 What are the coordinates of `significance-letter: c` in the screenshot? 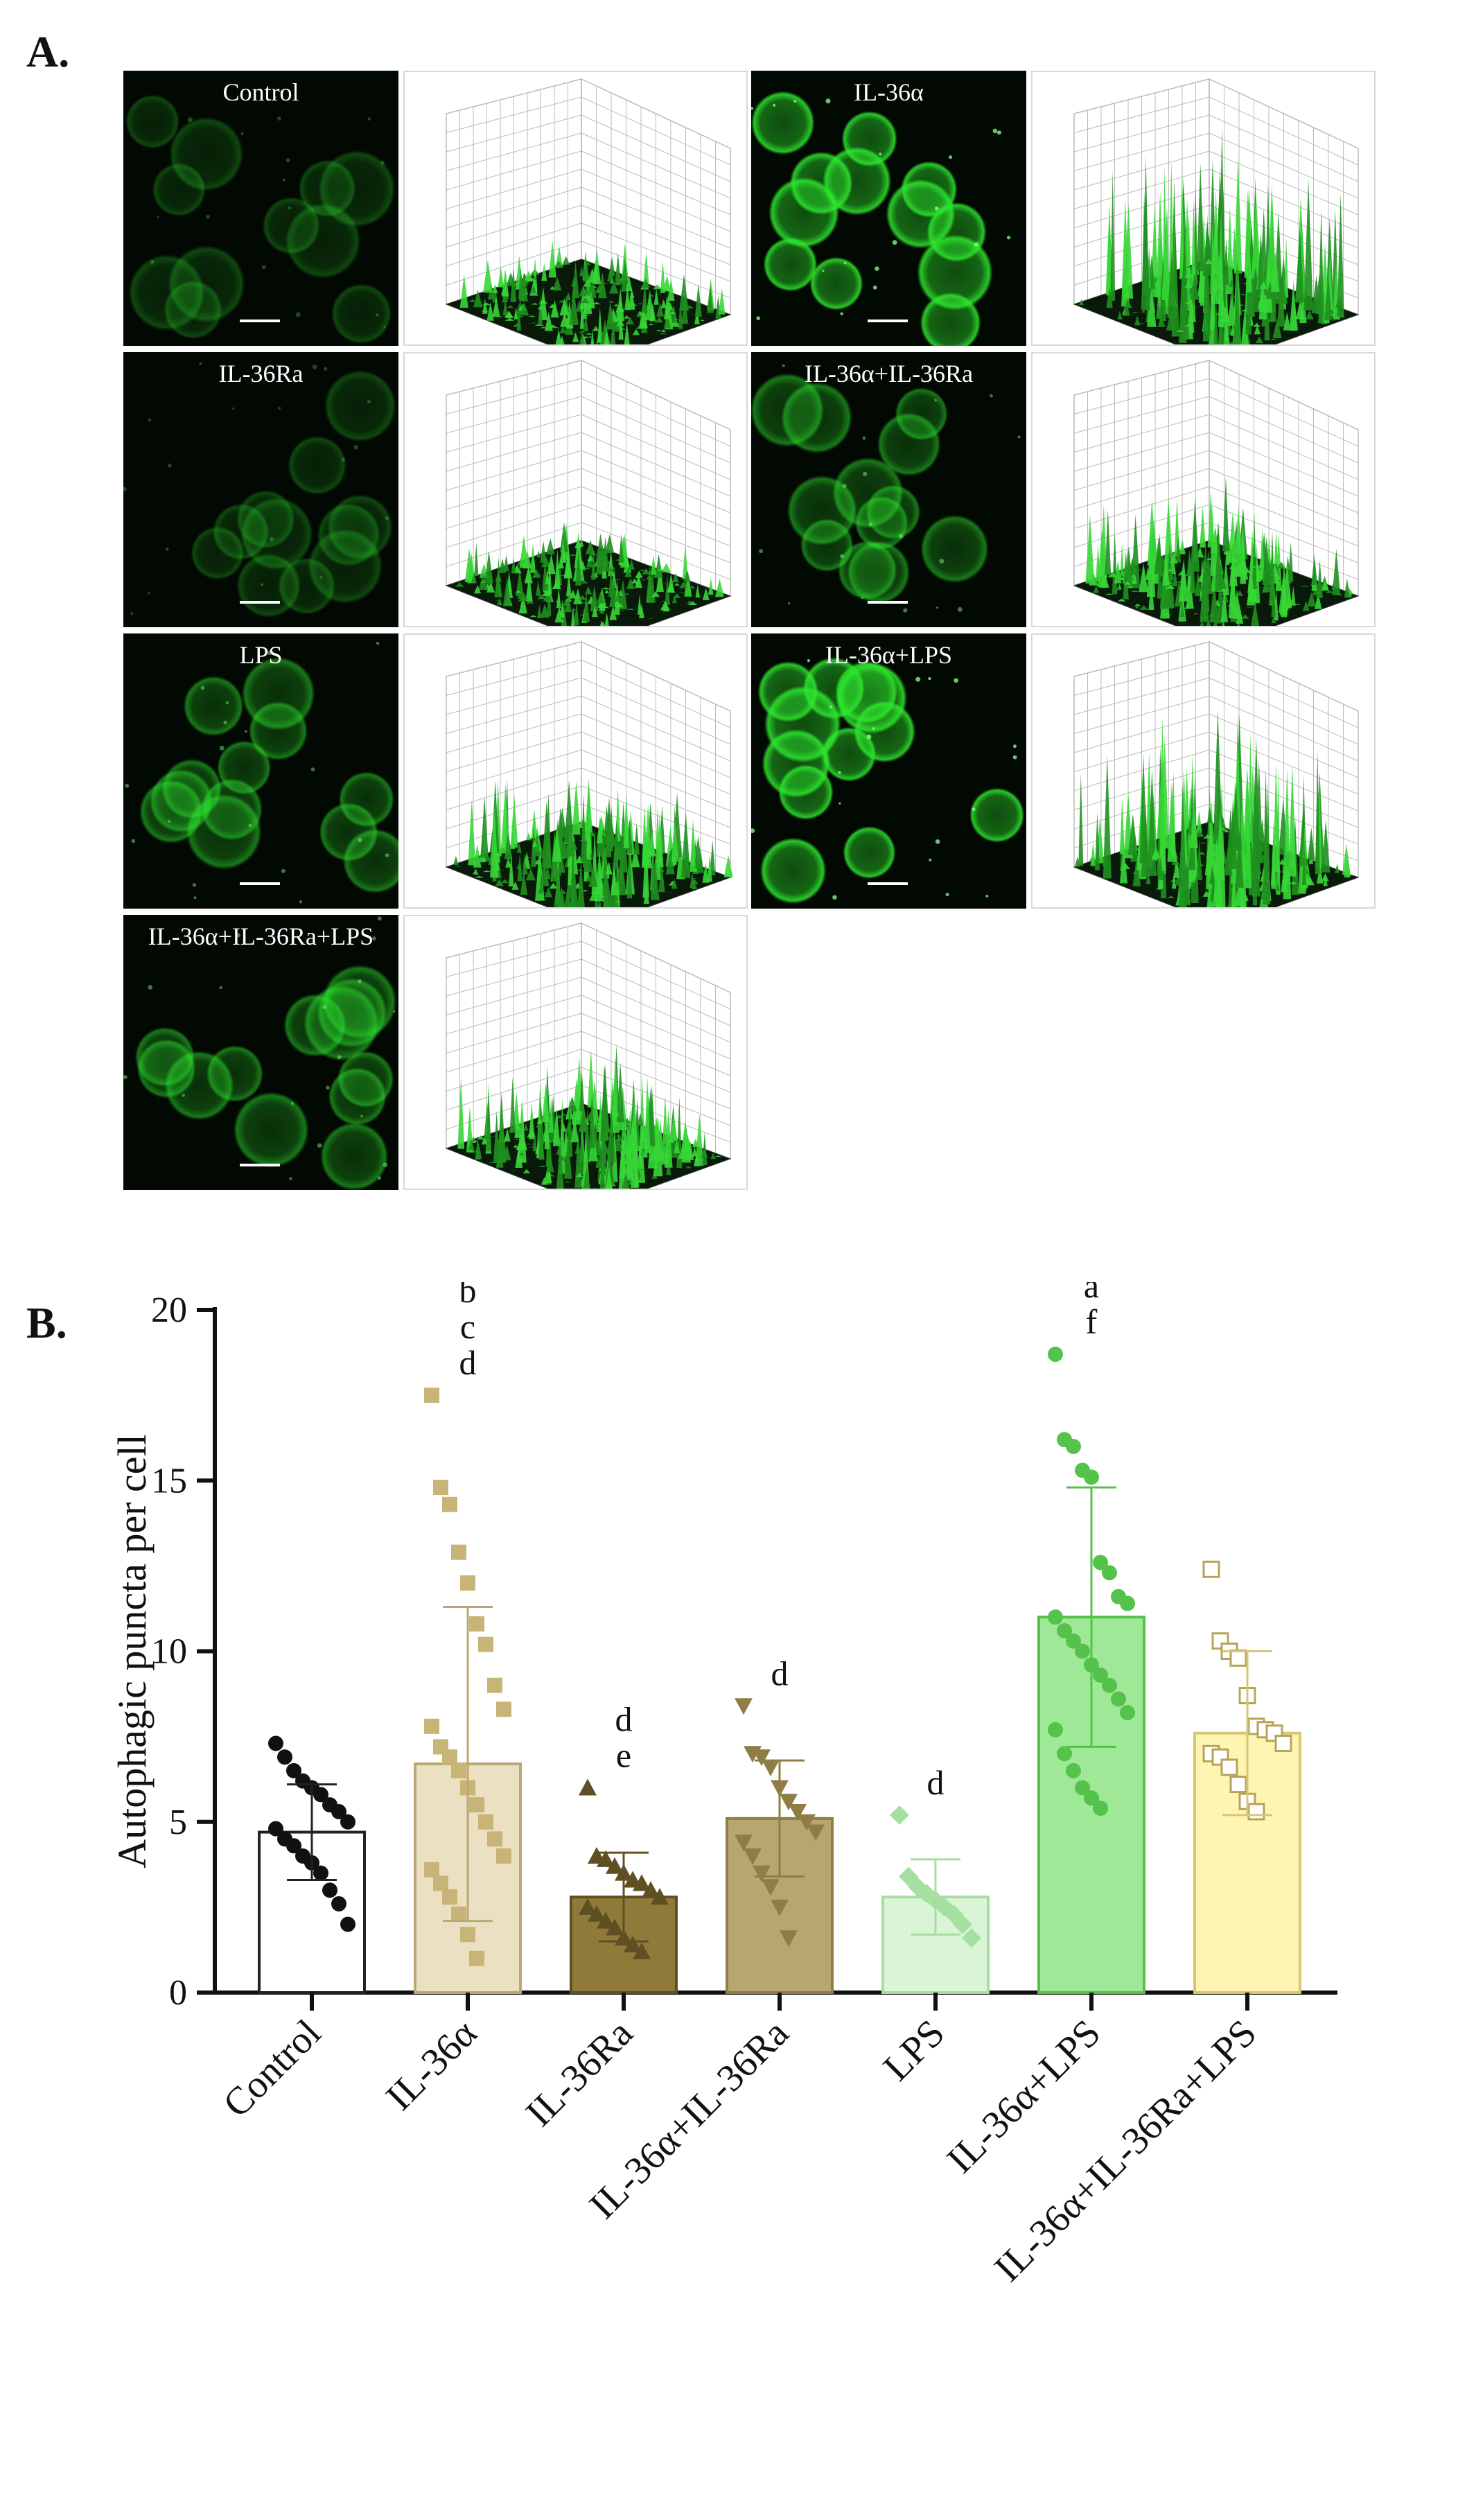 It's located at (467, 1326).